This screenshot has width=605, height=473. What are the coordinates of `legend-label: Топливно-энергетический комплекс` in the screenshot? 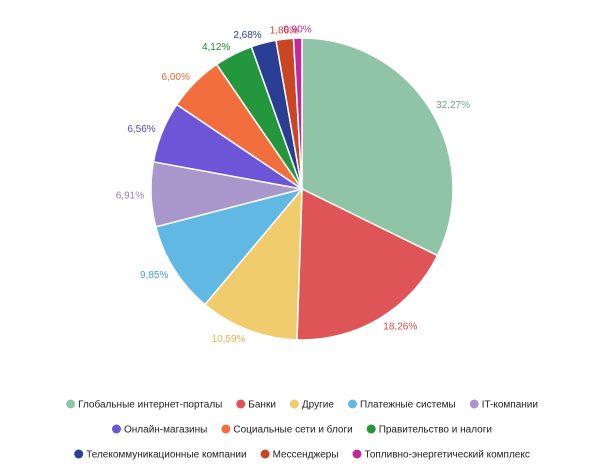 It's located at (447, 455).